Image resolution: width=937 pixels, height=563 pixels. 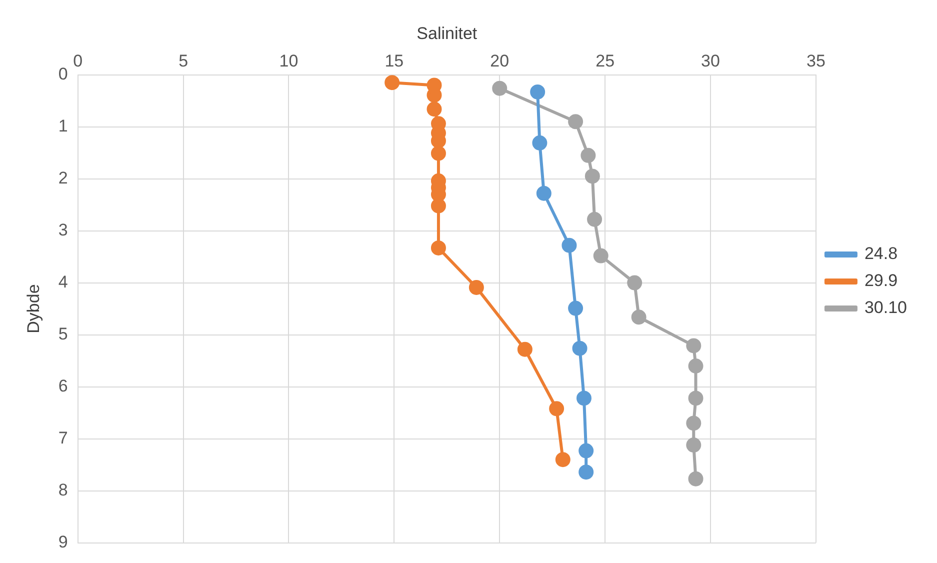 I want to click on y-tick-label: 2, so click(x=63, y=178).